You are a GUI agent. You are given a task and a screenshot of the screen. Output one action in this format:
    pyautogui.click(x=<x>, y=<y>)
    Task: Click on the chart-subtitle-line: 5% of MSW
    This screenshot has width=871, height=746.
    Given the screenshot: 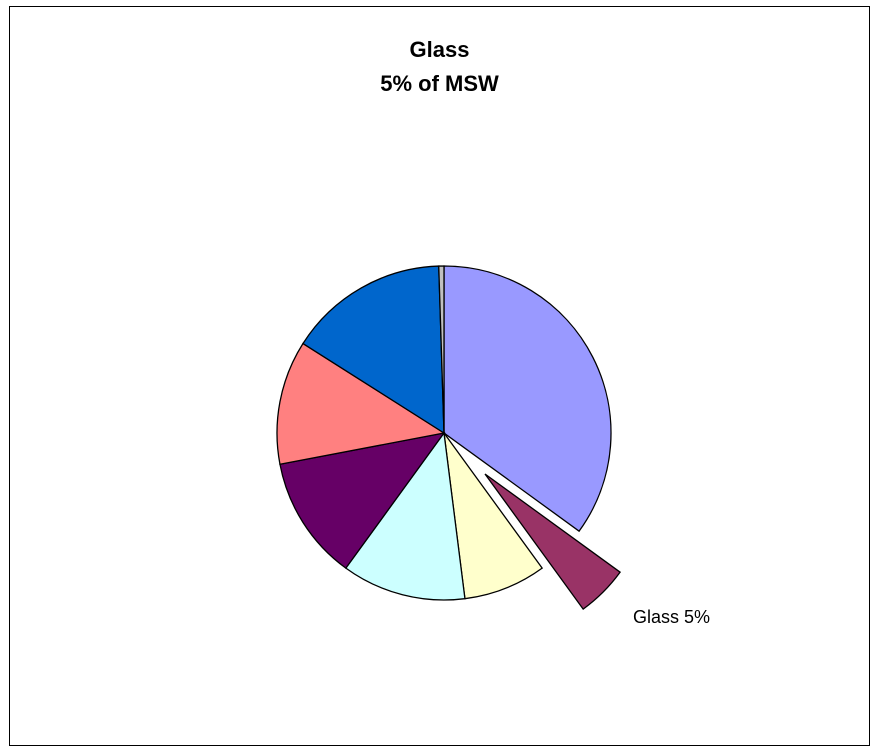 What is the action you would take?
    pyautogui.click(x=439, y=83)
    